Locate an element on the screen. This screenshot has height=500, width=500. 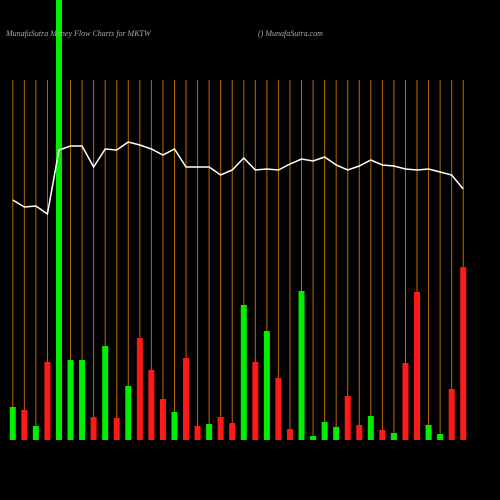
chart-subtitle: () MunafaSutra.com is located at coordinates (290, 33).